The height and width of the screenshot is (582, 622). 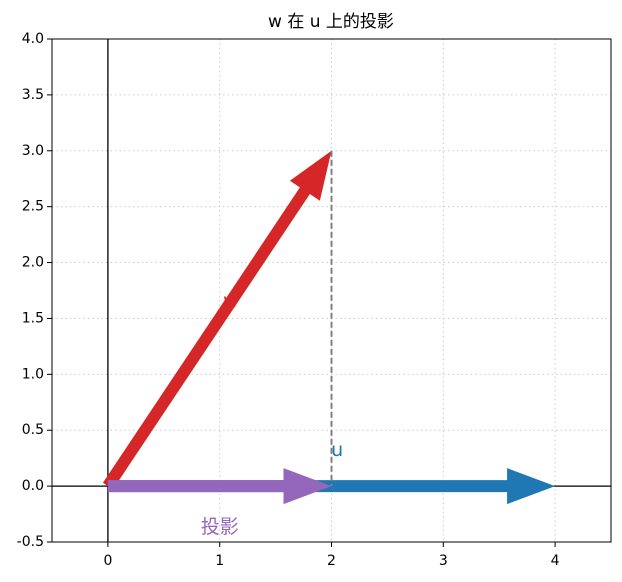 What do you see at coordinates (33, 95) in the screenshot?
I see `y-tick-label: 3.5` at bounding box center [33, 95].